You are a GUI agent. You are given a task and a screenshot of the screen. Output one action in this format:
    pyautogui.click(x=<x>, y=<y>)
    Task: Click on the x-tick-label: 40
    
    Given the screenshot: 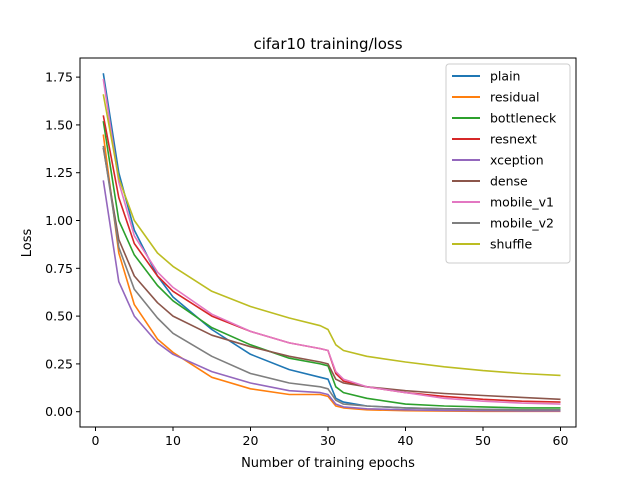 What is the action you would take?
    pyautogui.click(x=406, y=440)
    